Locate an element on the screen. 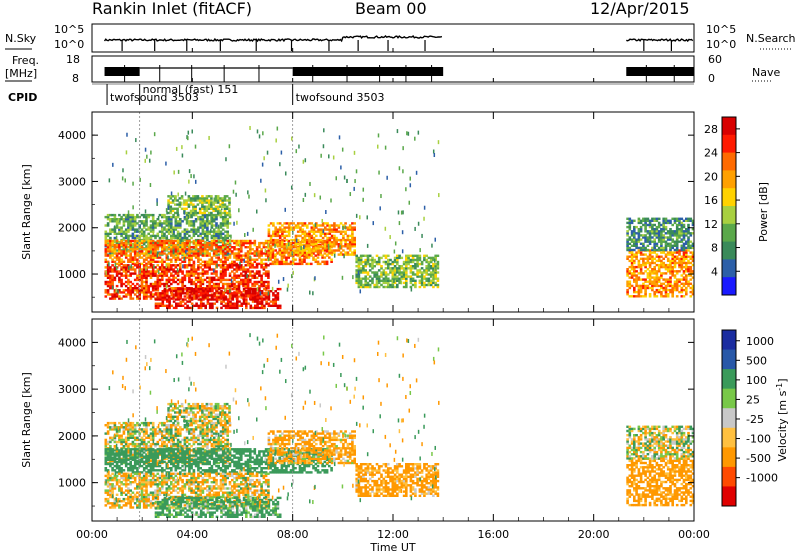  power-colorbar-frame is located at coordinates (729, 206).